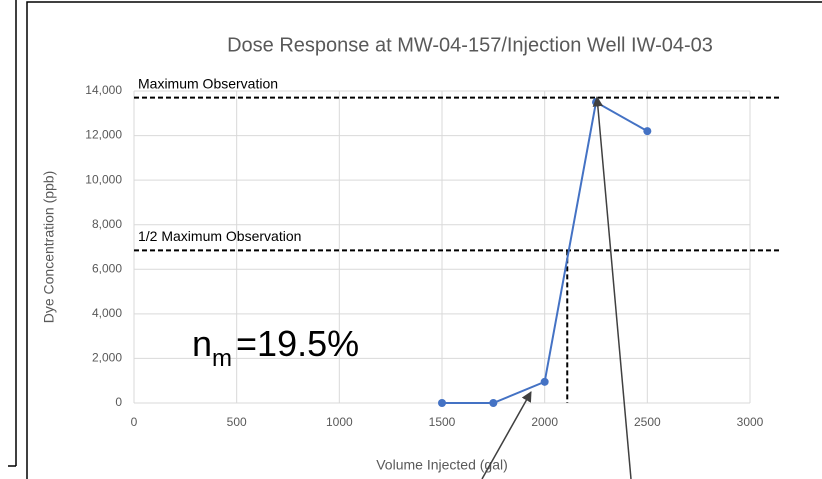  I want to click on annotation-subscript: m, so click(222, 358).